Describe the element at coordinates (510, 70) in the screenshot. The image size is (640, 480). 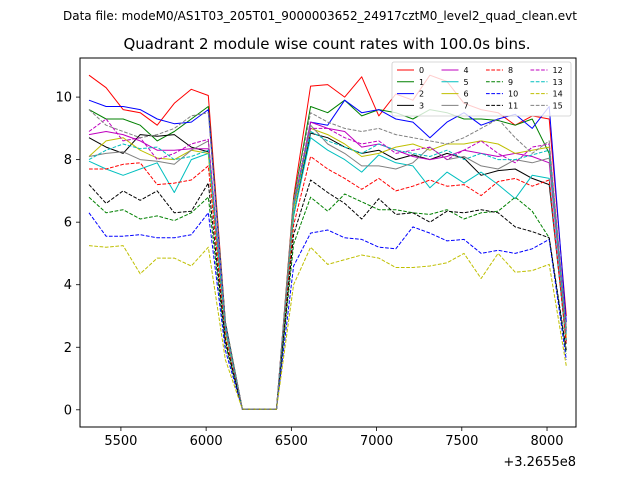
I see `legend-label-8: 8` at that location.